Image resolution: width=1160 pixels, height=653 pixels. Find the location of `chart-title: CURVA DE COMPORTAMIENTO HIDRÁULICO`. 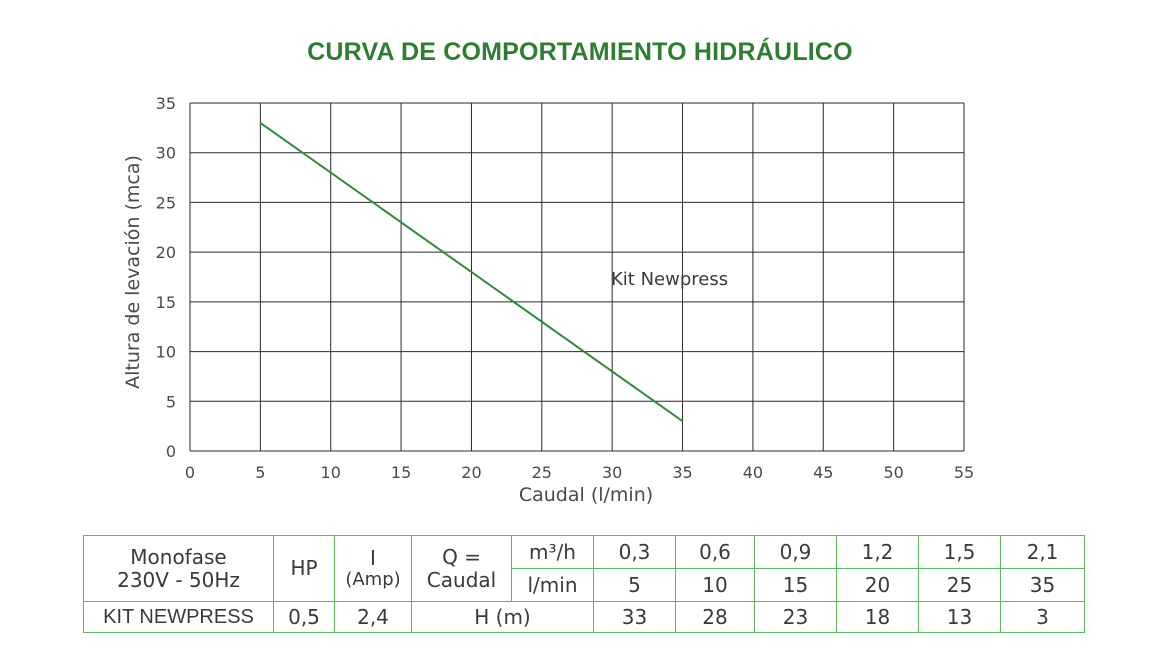

chart-title: CURVA DE COMPORTAMIENTO HIDRÁULICO is located at coordinates (580, 52).